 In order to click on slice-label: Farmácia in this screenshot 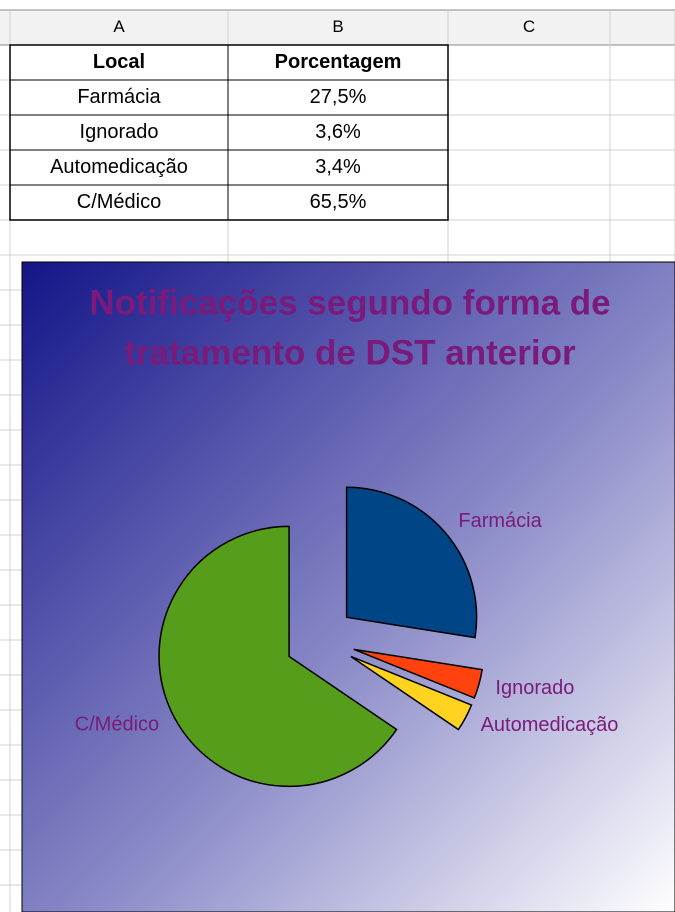, I will do `click(500, 521)`.